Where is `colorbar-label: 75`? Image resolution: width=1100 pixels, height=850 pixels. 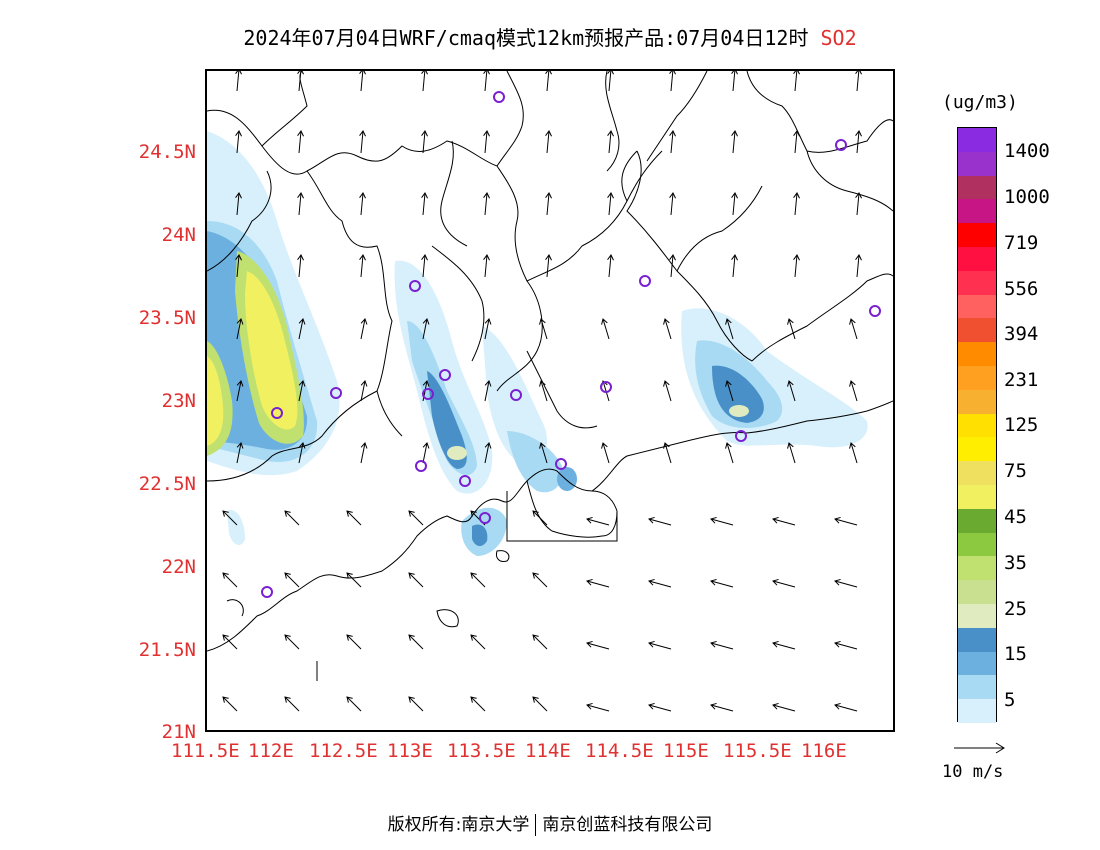
colorbar-label: 75 is located at coordinates (1015, 471).